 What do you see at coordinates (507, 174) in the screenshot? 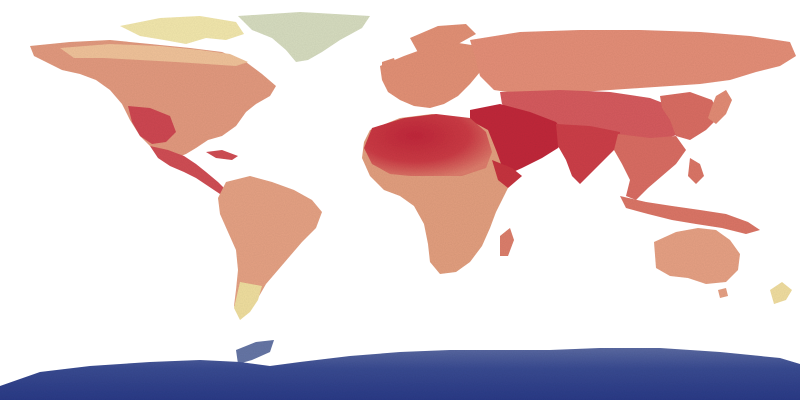
I see `horn-of-africa-shape` at bounding box center [507, 174].